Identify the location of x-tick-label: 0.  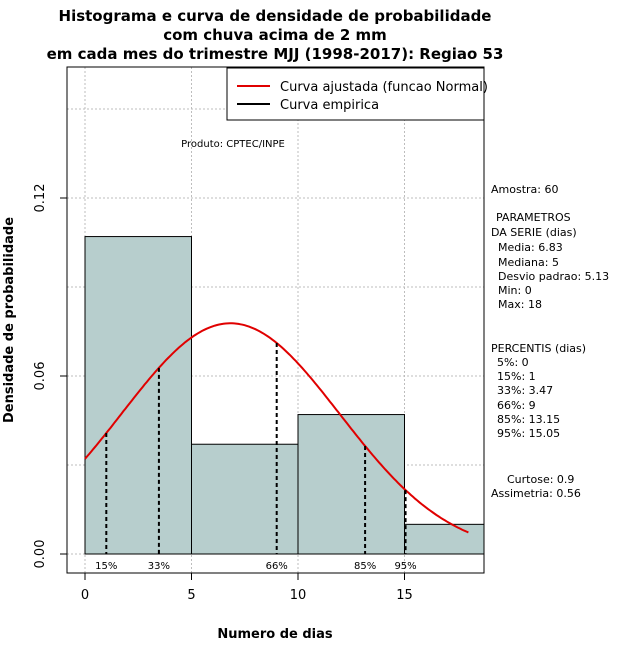
(85, 595).